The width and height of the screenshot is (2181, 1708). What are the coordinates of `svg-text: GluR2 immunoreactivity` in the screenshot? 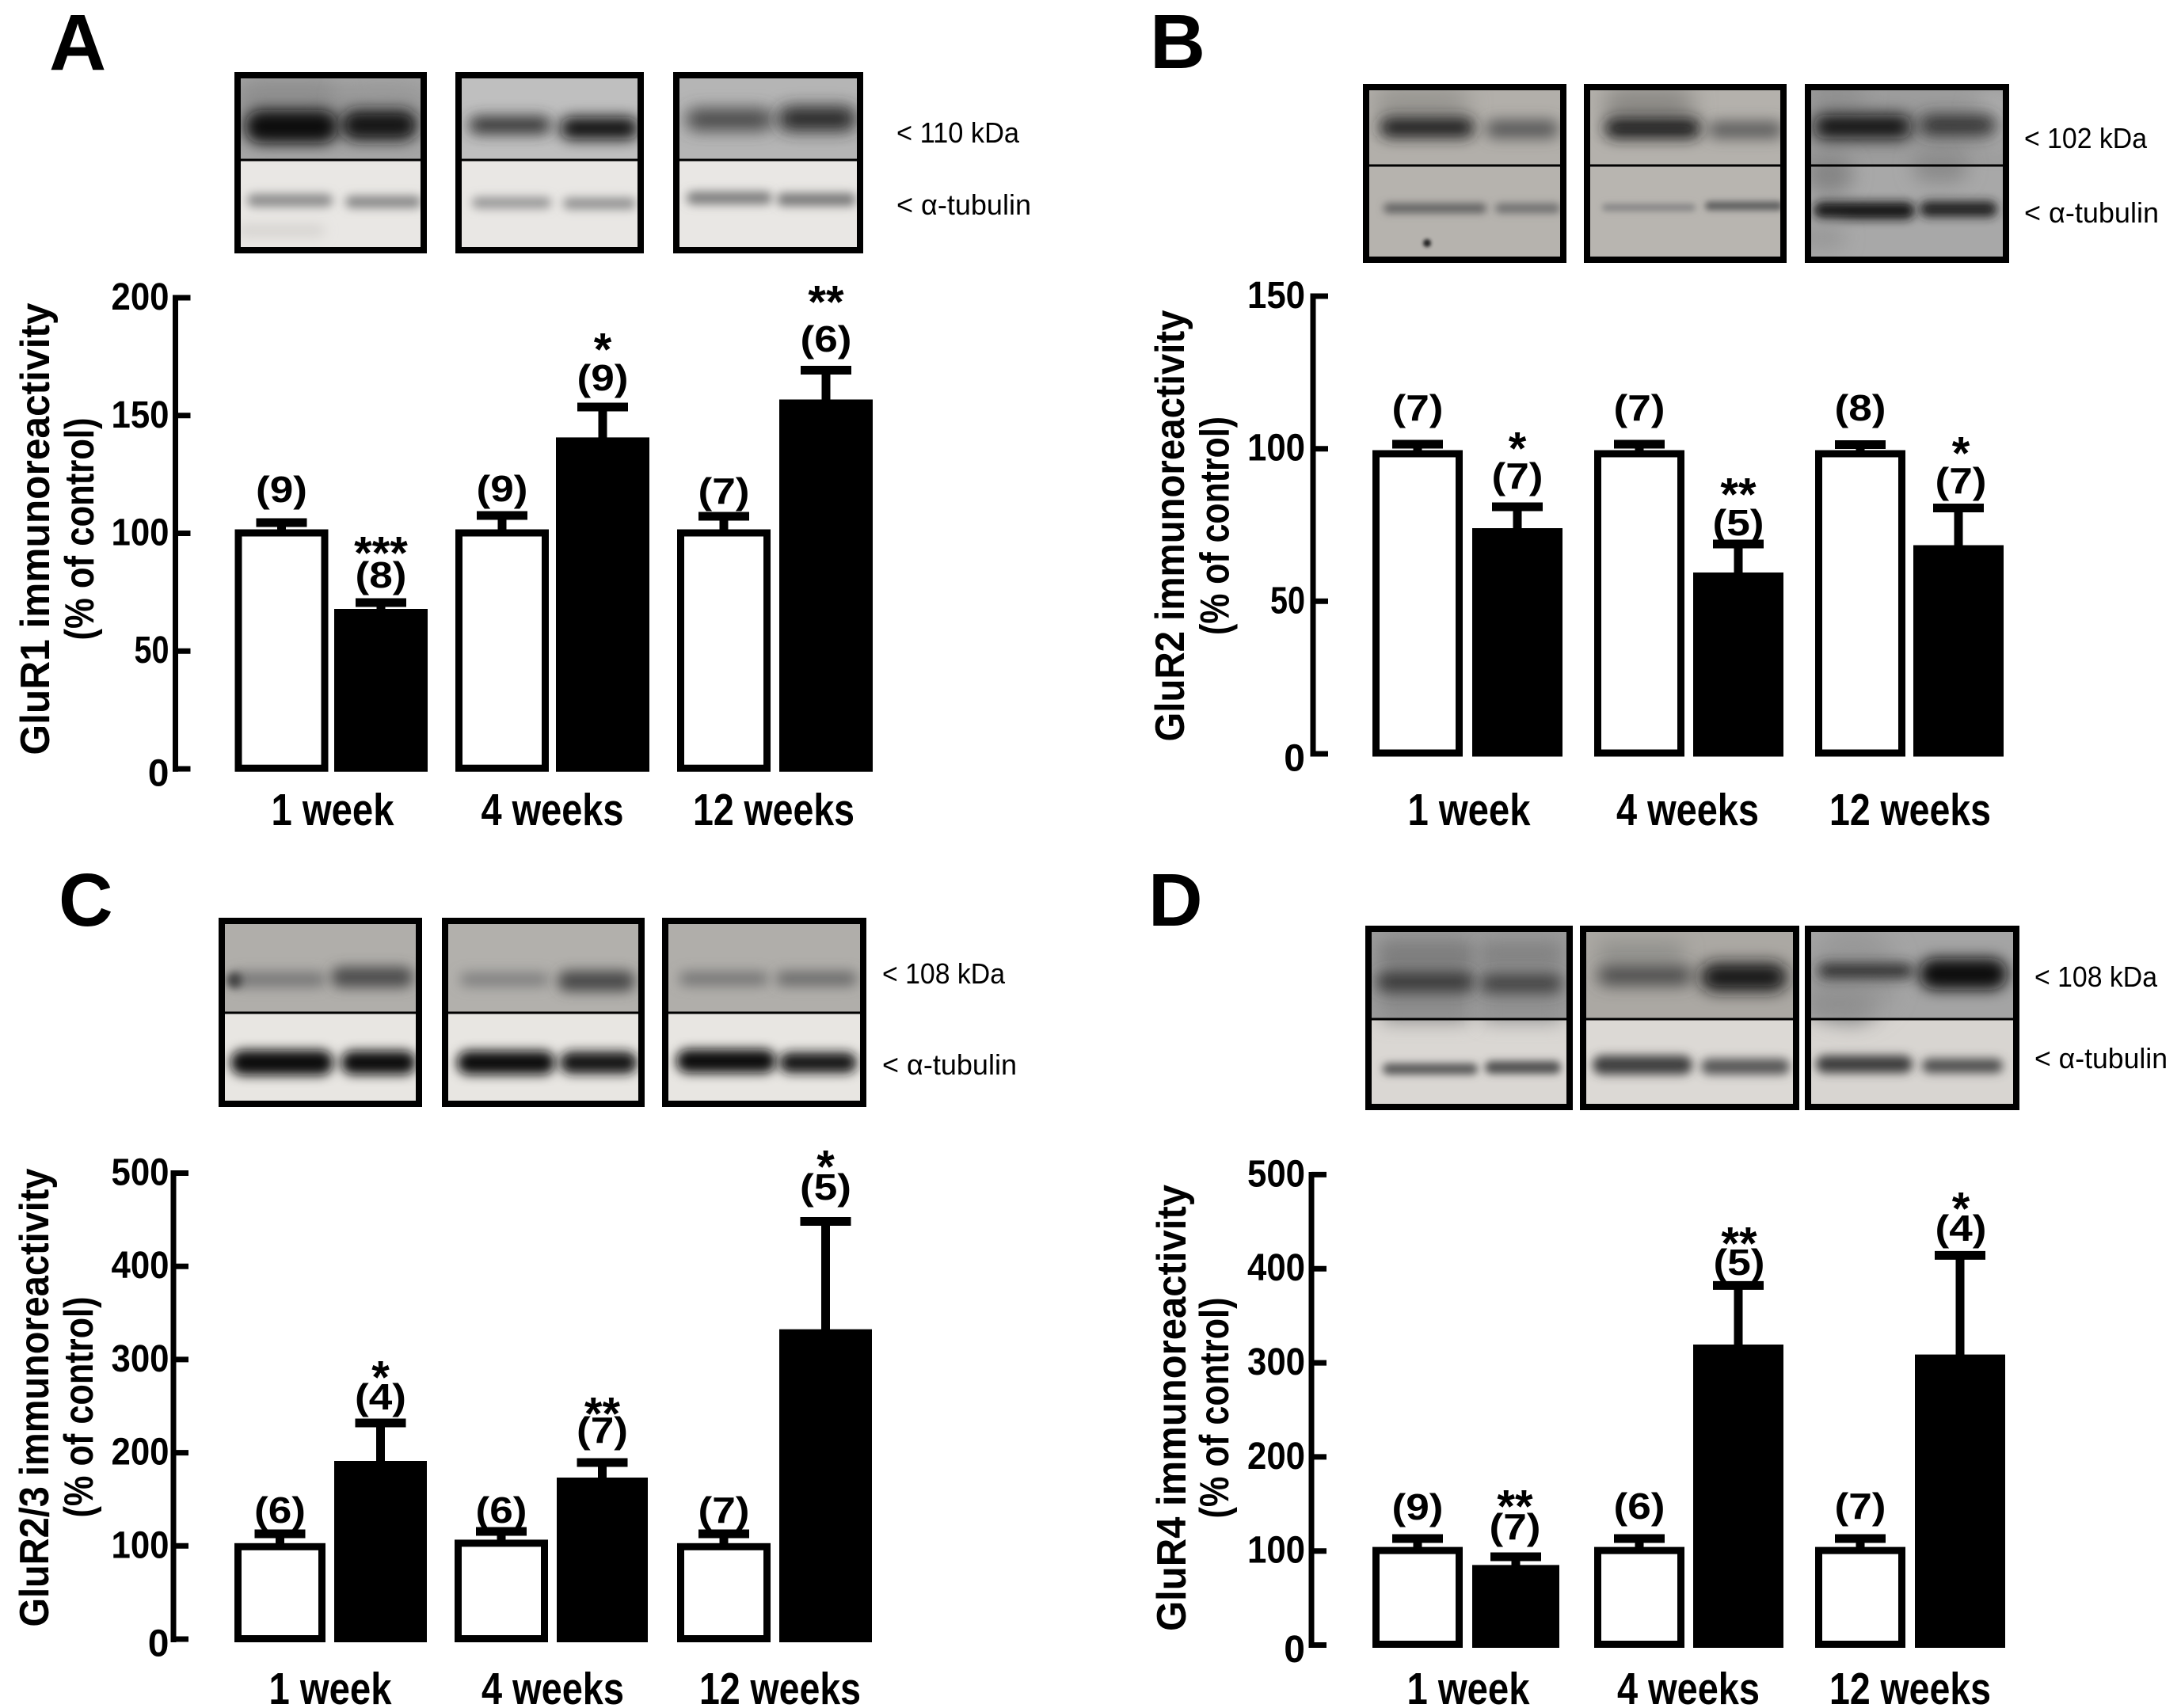 It's located at (1170, 525).